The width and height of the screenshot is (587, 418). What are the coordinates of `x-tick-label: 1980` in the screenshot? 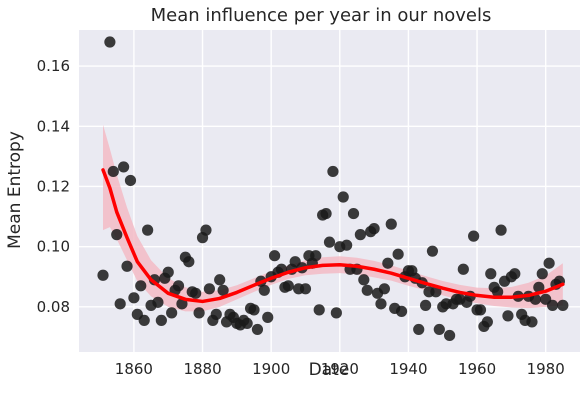 It's located at (546, 369).